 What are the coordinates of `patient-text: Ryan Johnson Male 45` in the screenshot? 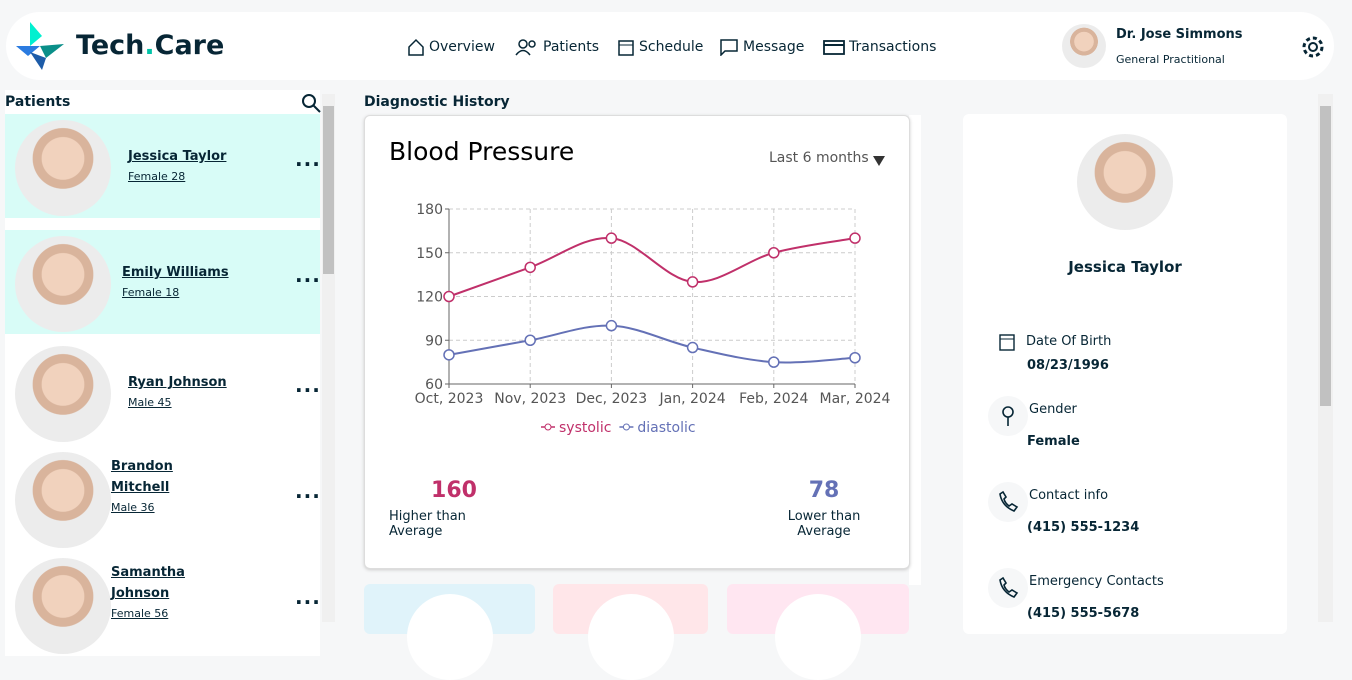 It's located at (198, 390).